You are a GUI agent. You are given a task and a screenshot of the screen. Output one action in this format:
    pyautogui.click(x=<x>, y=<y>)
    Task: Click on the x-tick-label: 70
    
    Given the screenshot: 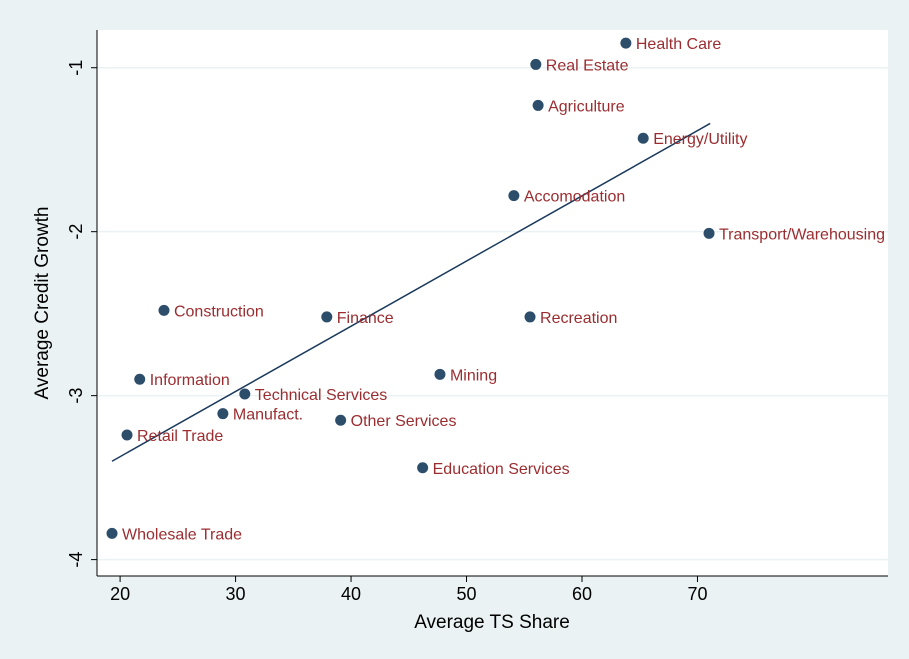 What is the action you would take?
    pyautogui.click(x=697, y=594)
    